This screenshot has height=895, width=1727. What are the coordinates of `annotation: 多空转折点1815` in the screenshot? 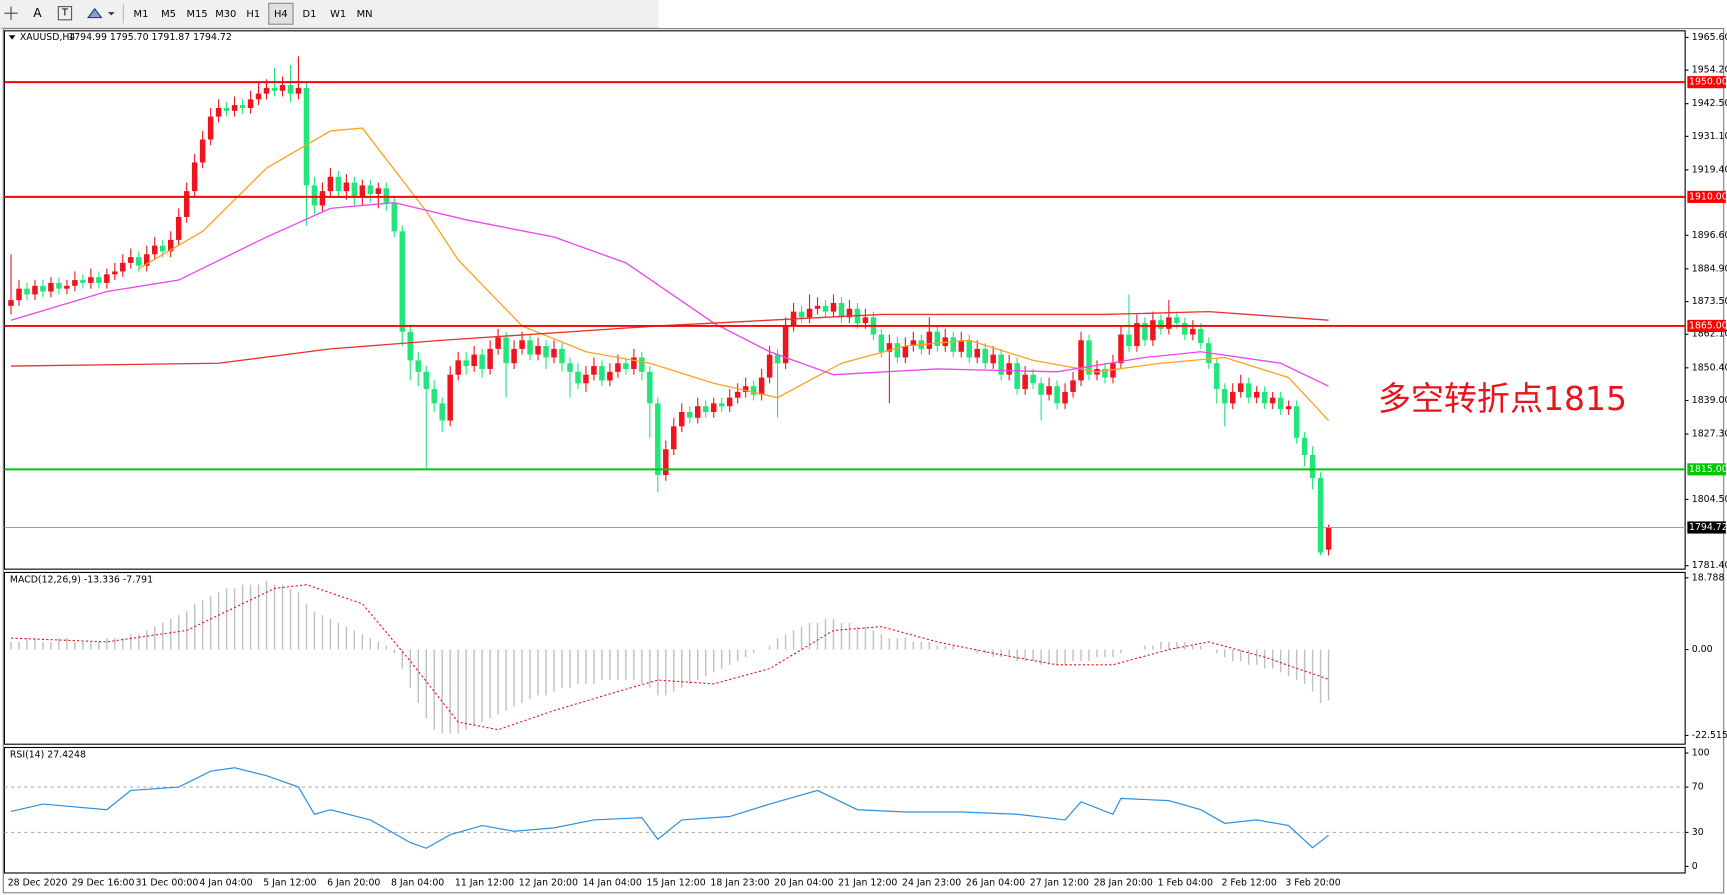 It's located at (1502, 398).